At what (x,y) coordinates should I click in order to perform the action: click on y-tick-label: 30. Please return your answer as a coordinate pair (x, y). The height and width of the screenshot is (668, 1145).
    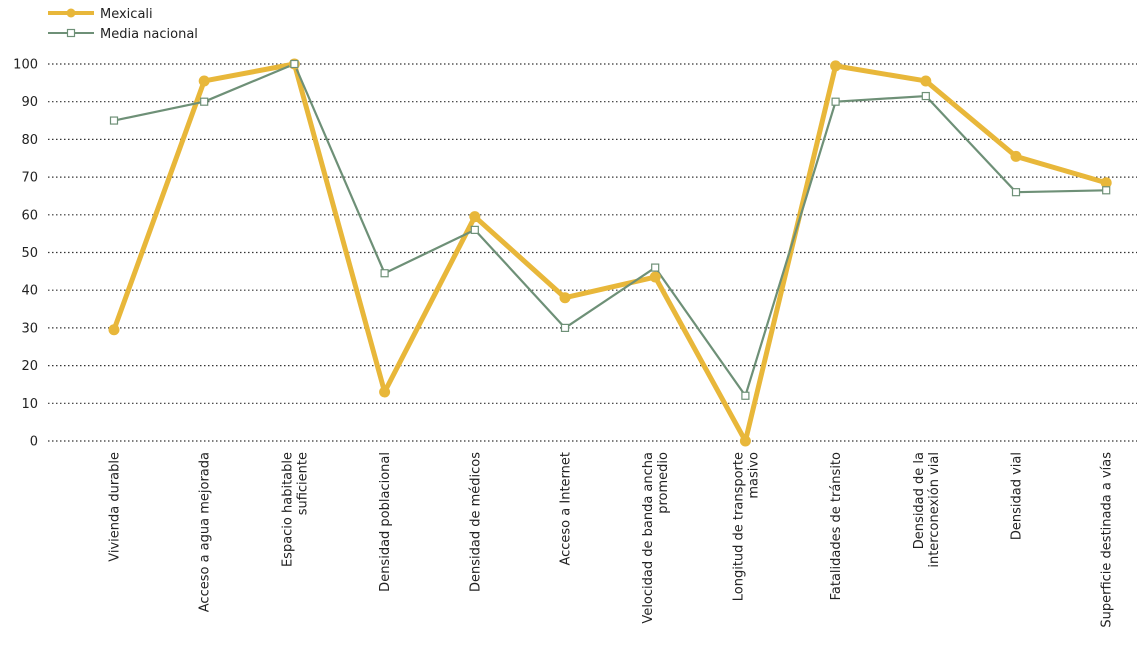
    Looking at the image, I should click on (29, 328).